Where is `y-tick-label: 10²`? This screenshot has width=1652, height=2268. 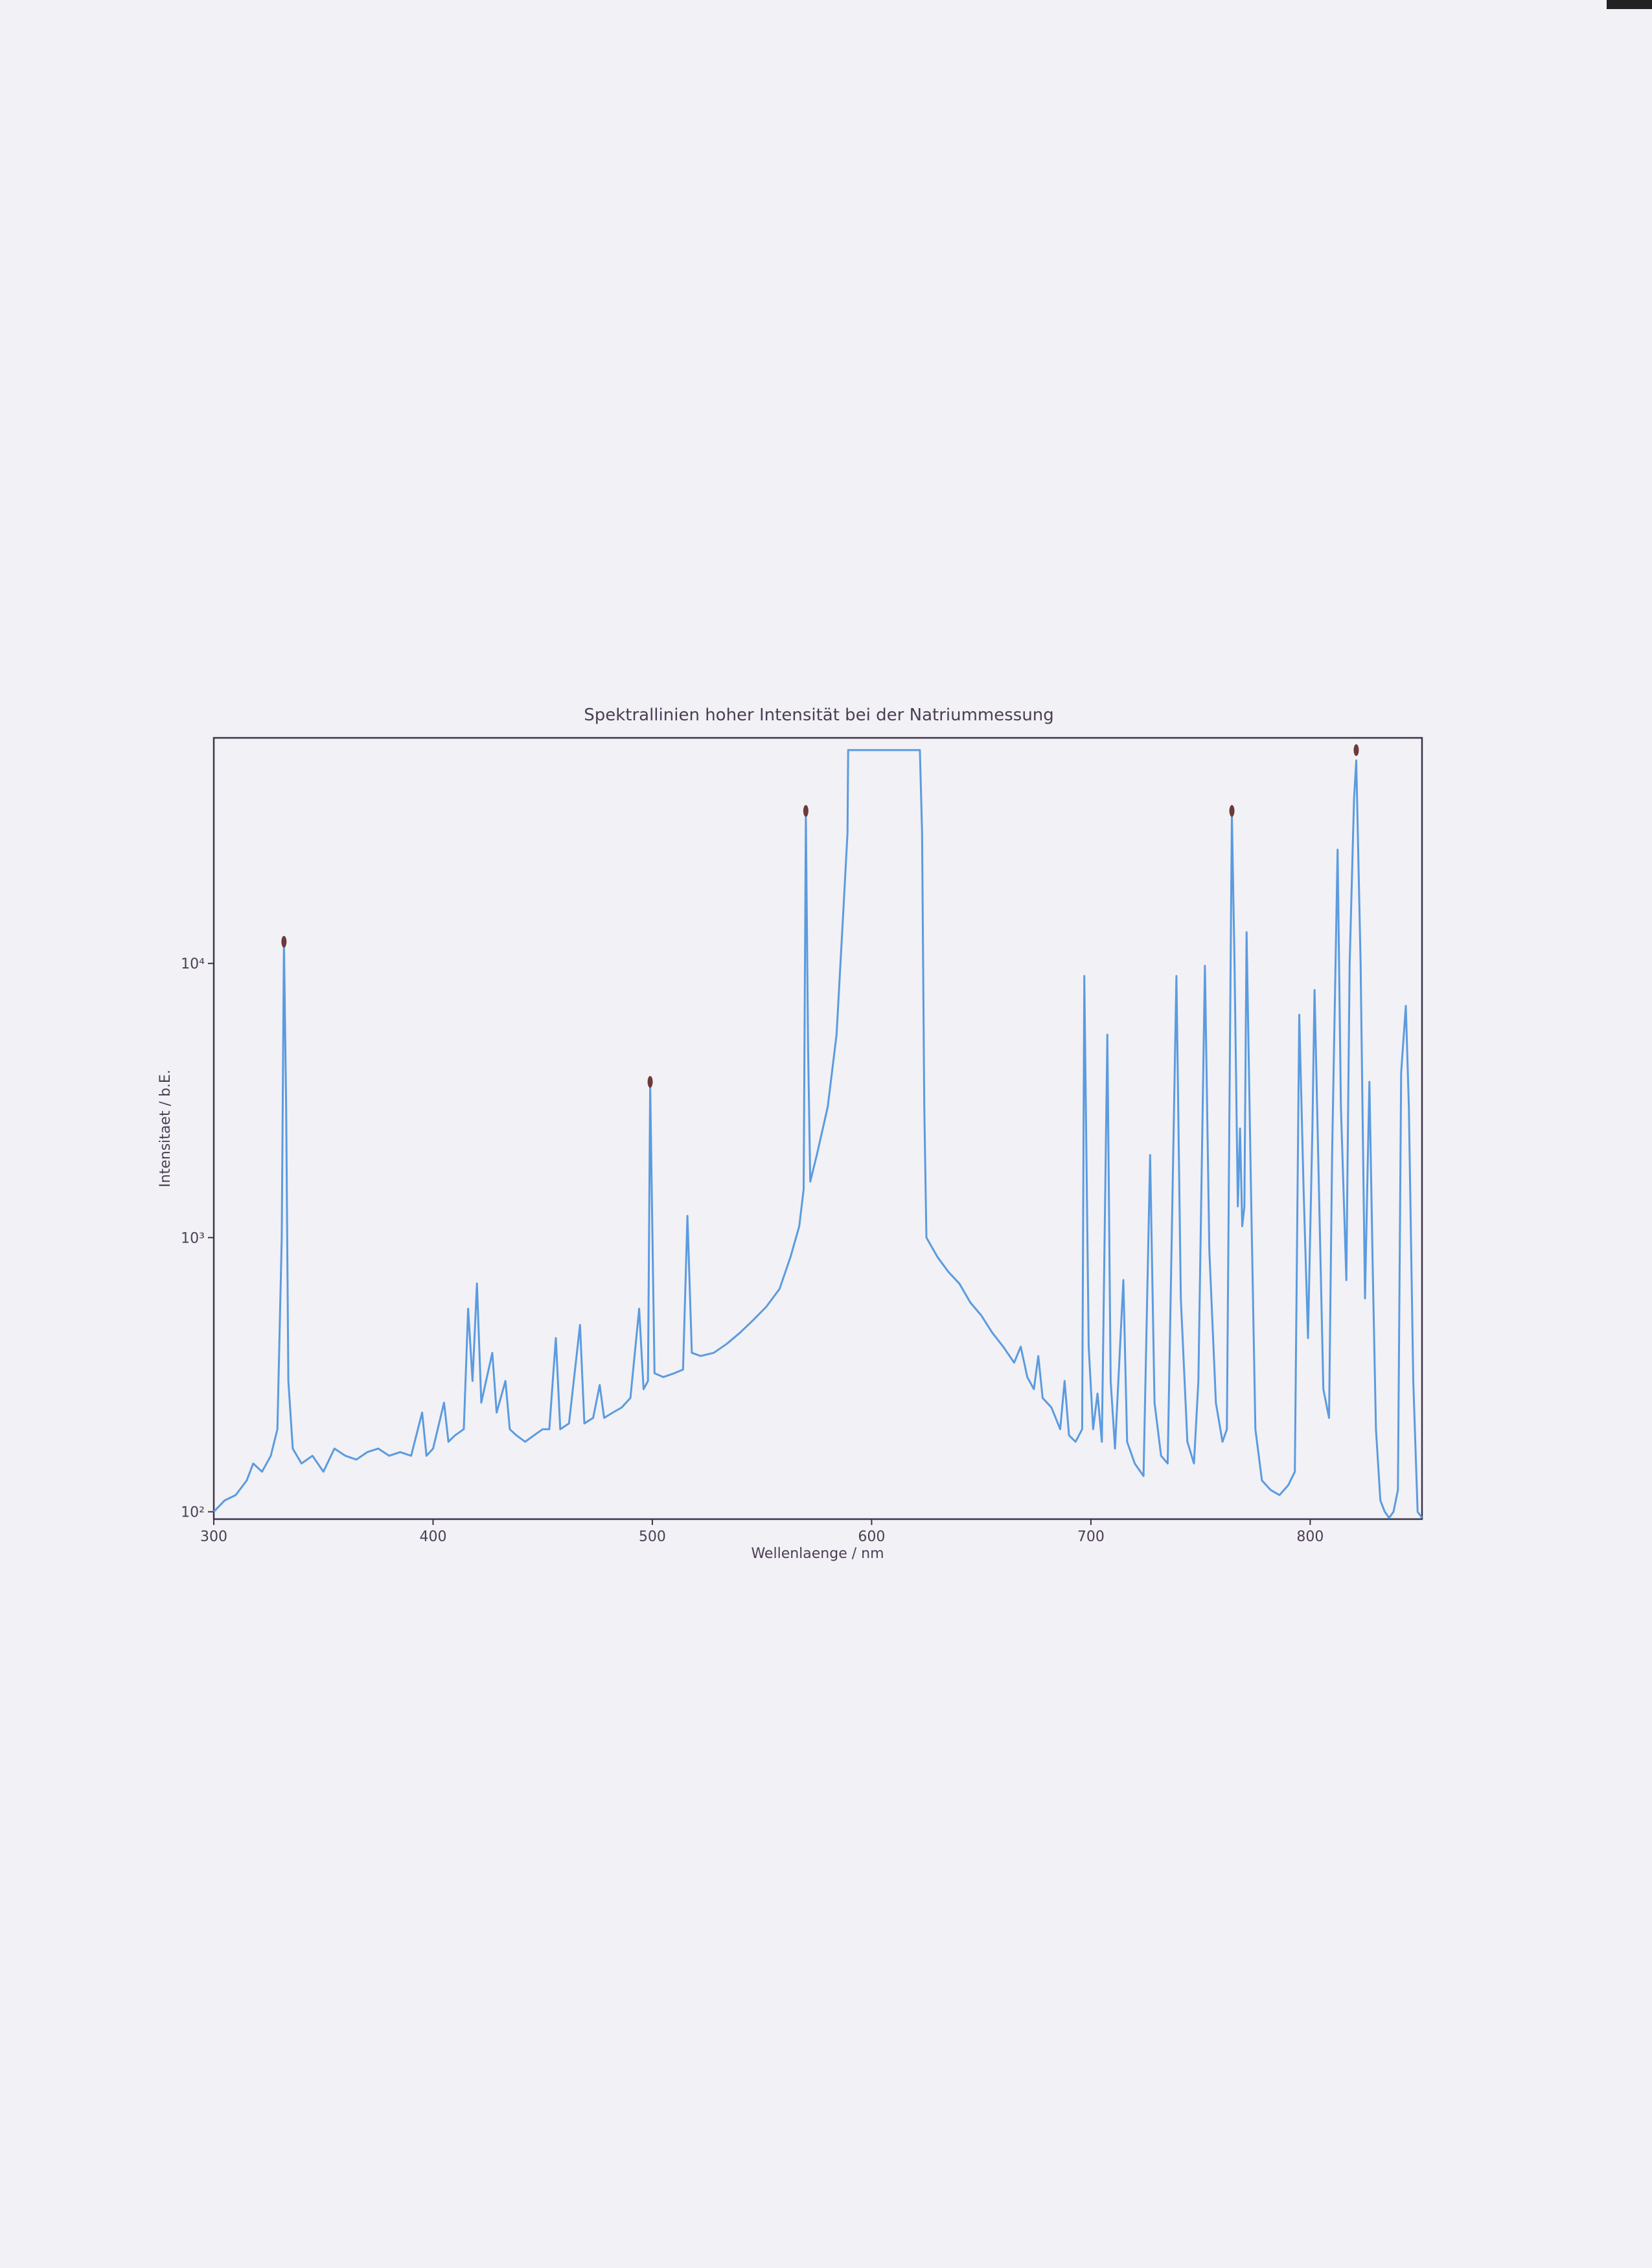 y-tick-label: 10² is located at coordinates (193, 1513).